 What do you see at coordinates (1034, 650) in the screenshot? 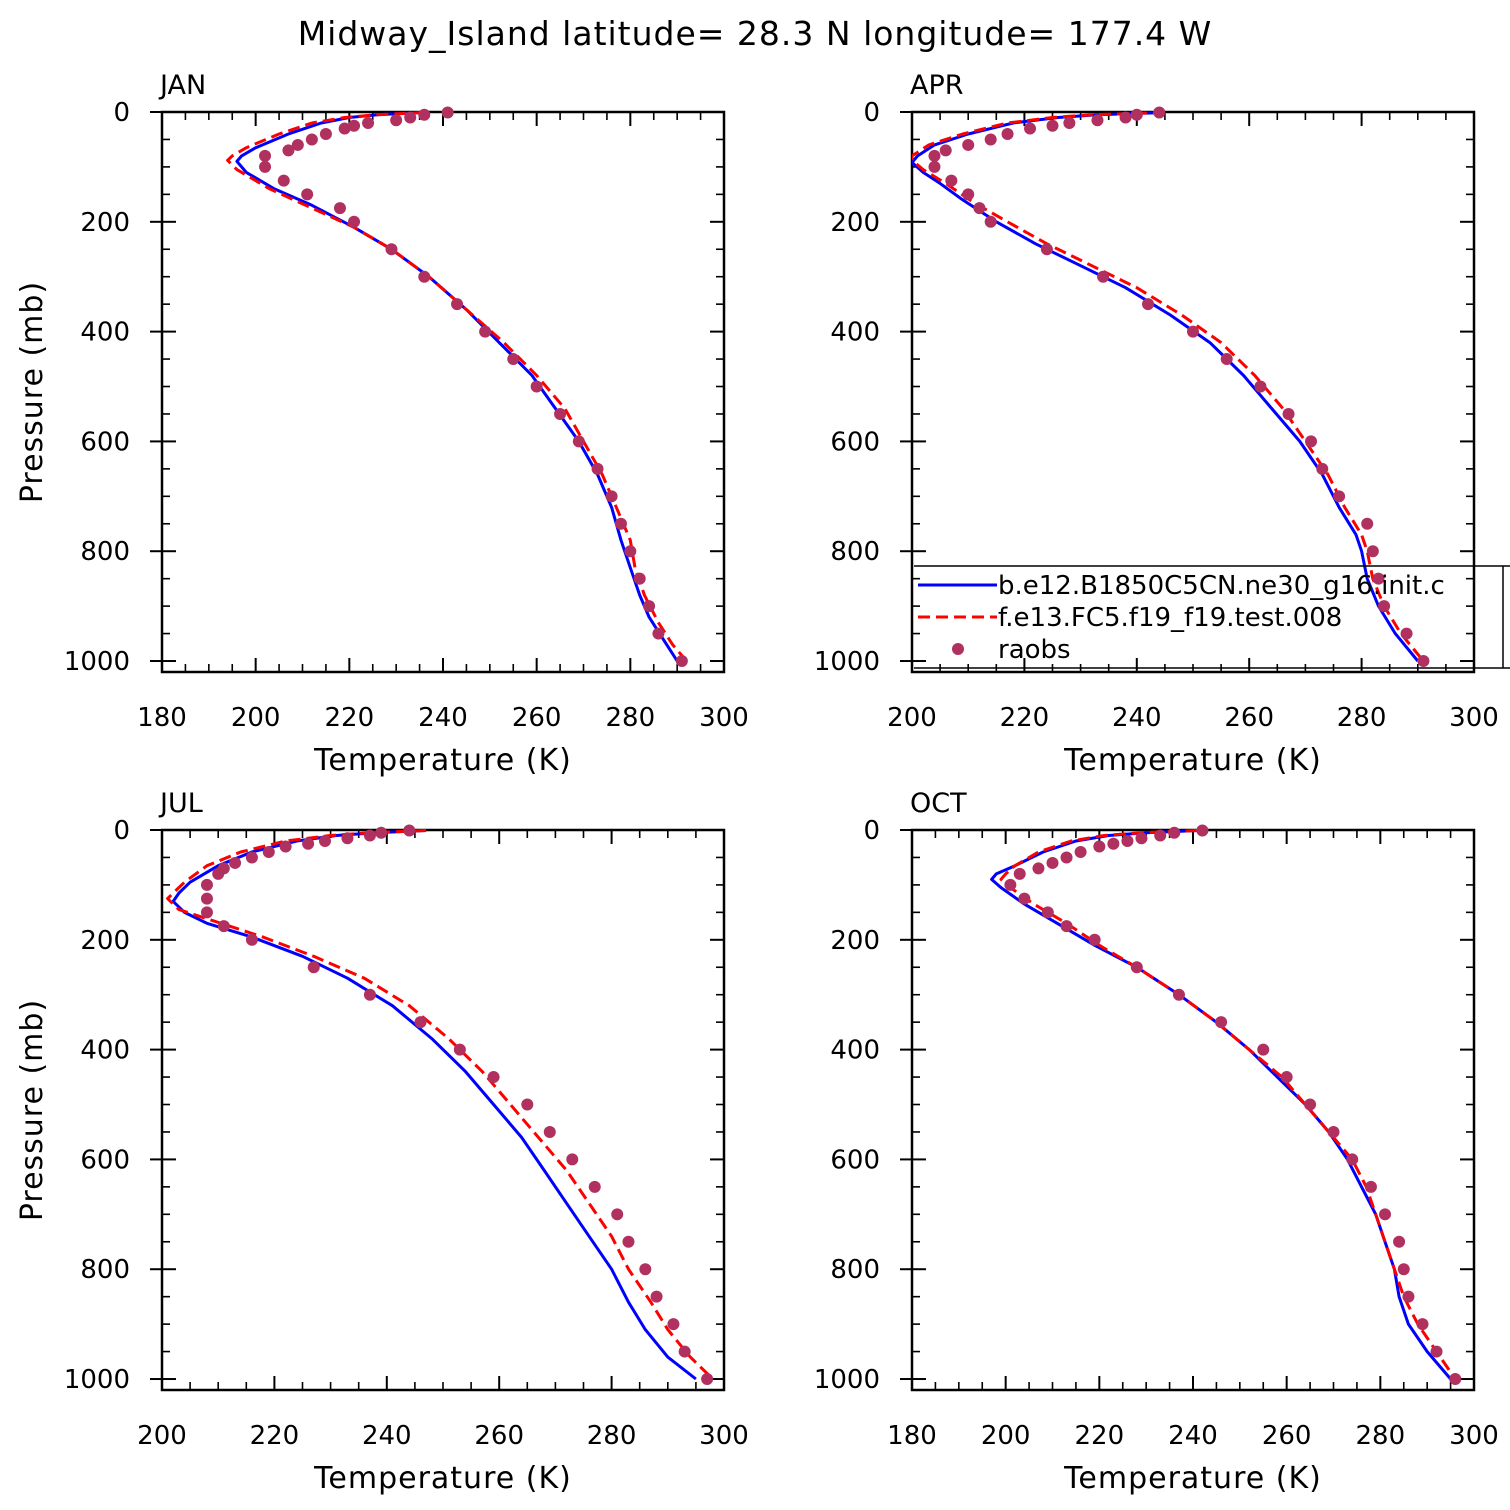
I see `legend-label: raobs` at bounding box center [1034, 650].